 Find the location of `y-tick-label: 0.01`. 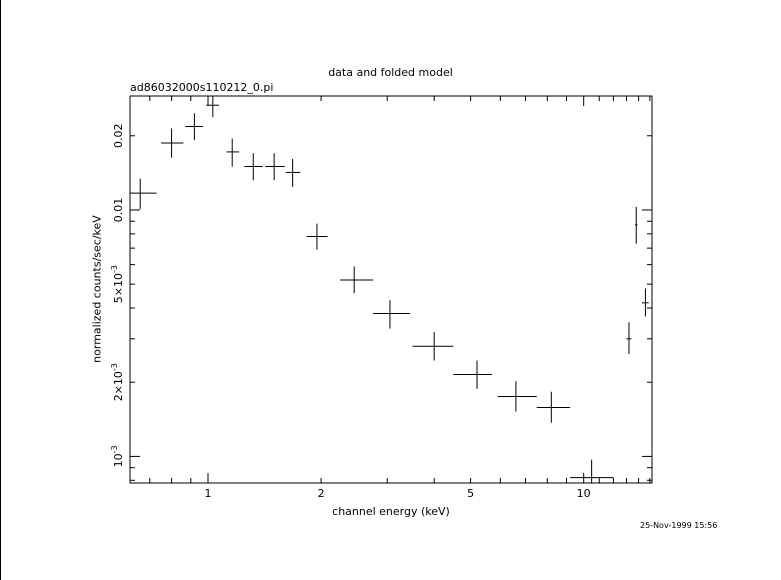

y-tick-label: 0.01 is located at coordinates (118, 210).